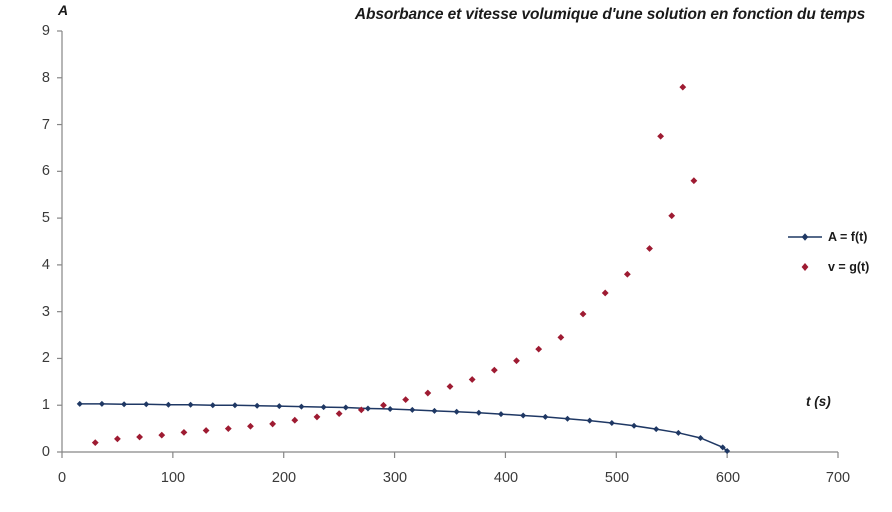 This screenshot has height=512, width=892. I want to click on legend-item-v-g-t: v = g(t), so click(839, 273).